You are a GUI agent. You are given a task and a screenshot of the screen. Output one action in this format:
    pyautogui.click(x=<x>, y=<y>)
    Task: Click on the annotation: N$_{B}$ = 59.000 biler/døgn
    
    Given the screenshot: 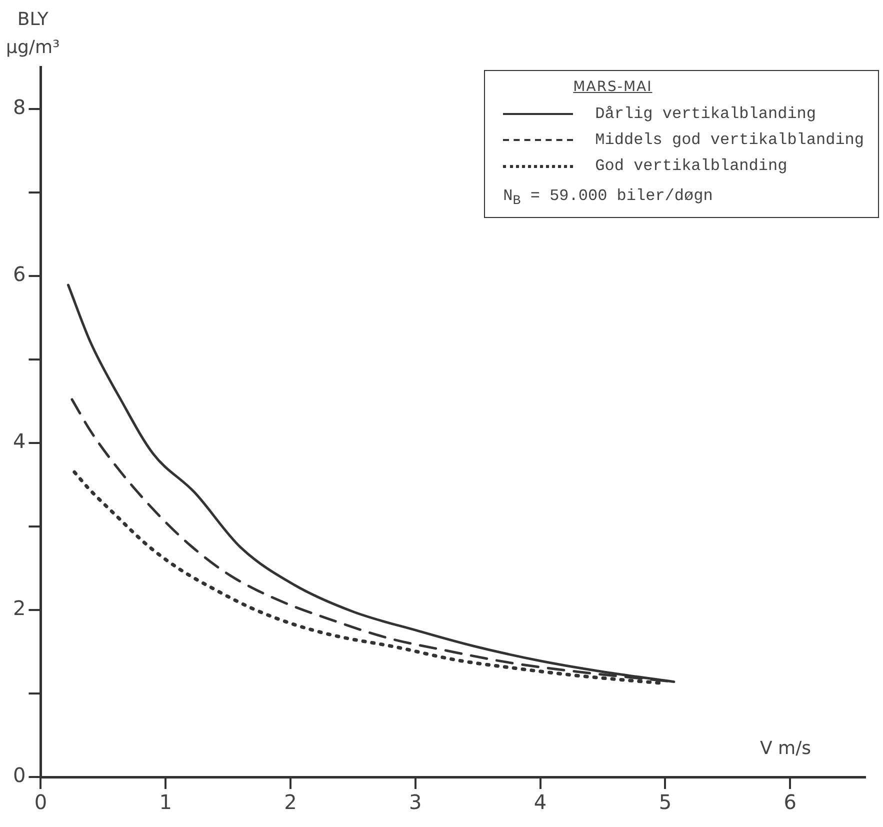 What is the action you would take?
    pyautogui.click(x=608, y=198)
    